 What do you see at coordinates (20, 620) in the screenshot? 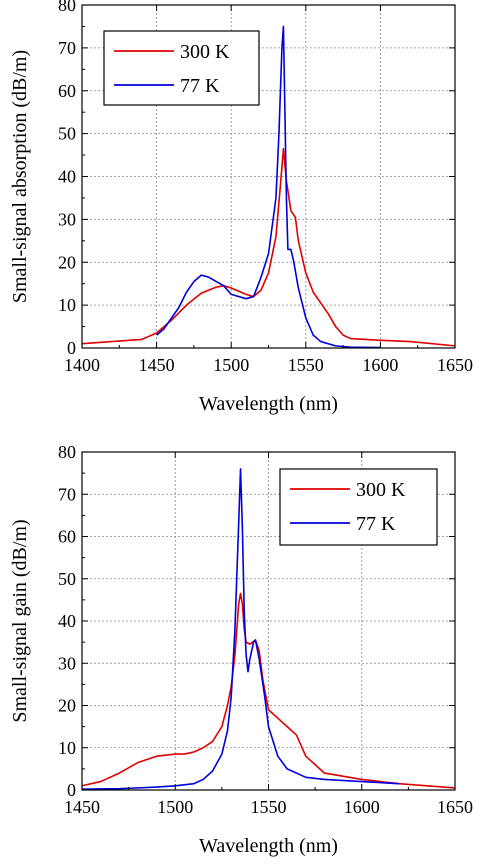
I see `y-axis-label: Small-signal gain (dB/m)` at bounding box center [20, 620].